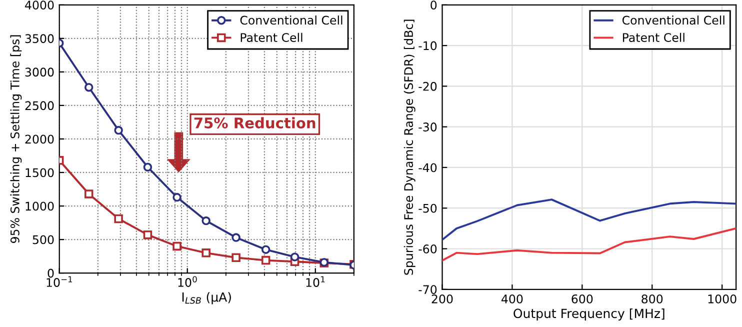 This screenshot has height=327, width=742. What do you see at coordinates (427, 127) in the screenshot?
I see `y-tick-label: -30` at bounding box center [427, 127].